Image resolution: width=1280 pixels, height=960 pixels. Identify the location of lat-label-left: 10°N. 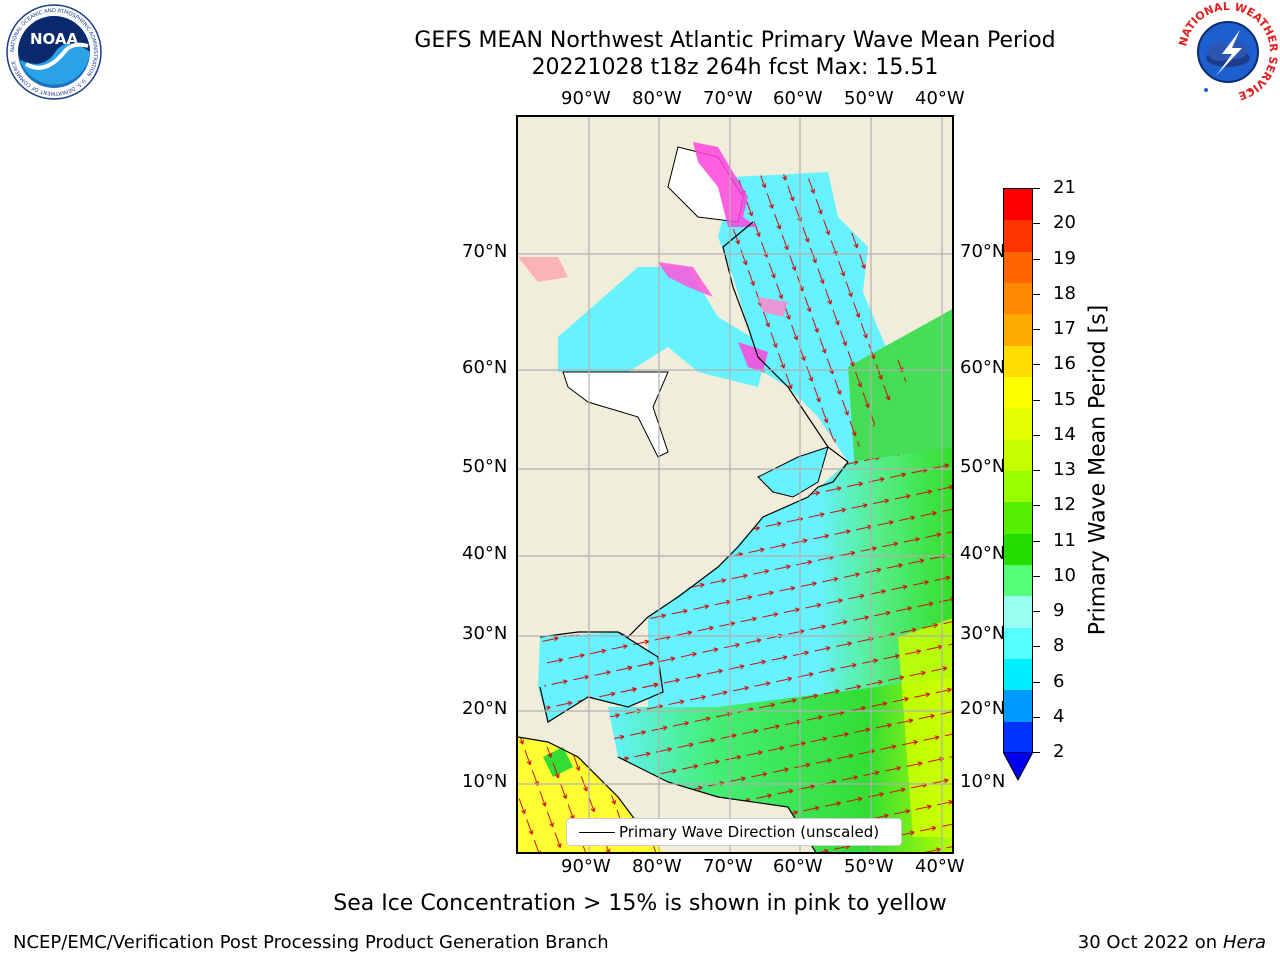
(485, 781).